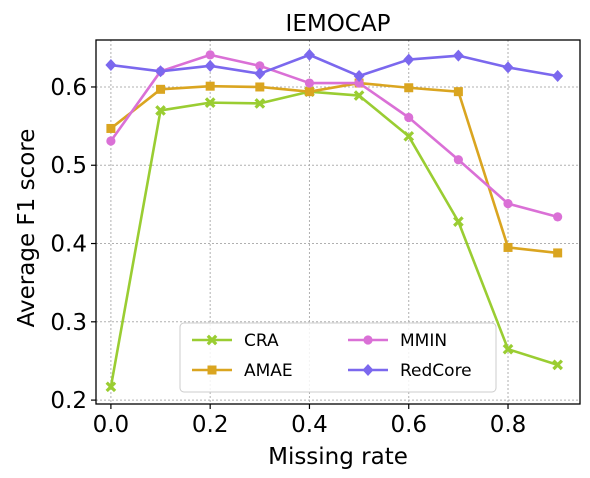  I want to click on legend-marker-cra, so click(212, 340).